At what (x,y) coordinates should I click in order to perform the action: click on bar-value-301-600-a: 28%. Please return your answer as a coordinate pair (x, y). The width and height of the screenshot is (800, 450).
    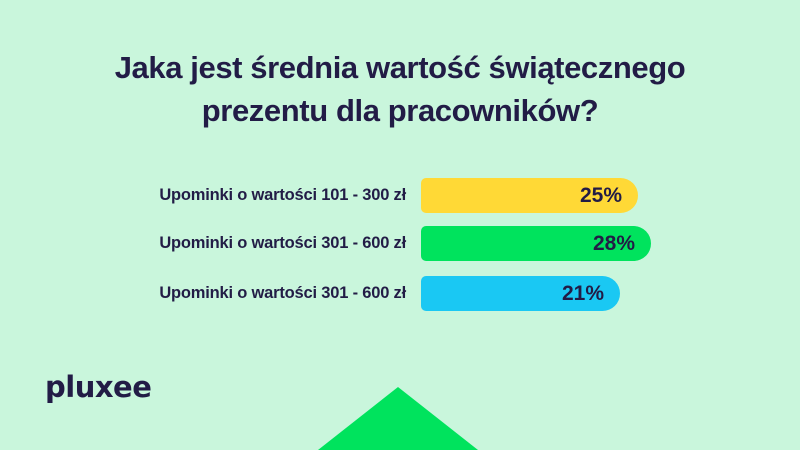
    Looking at the image, I should click on (613, 243).